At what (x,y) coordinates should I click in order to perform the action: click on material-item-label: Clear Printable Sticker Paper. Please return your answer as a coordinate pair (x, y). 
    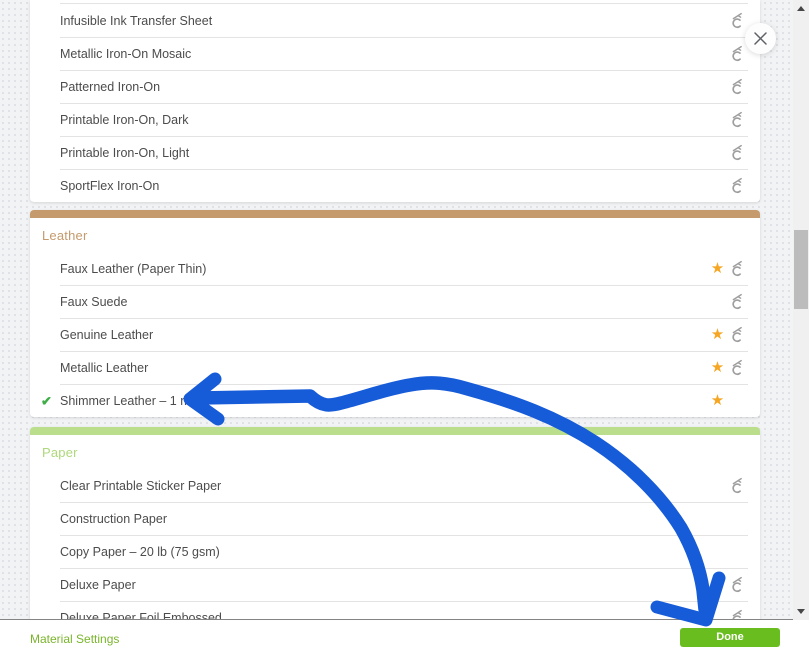
    Looking at the image, I should click on (141, 485).